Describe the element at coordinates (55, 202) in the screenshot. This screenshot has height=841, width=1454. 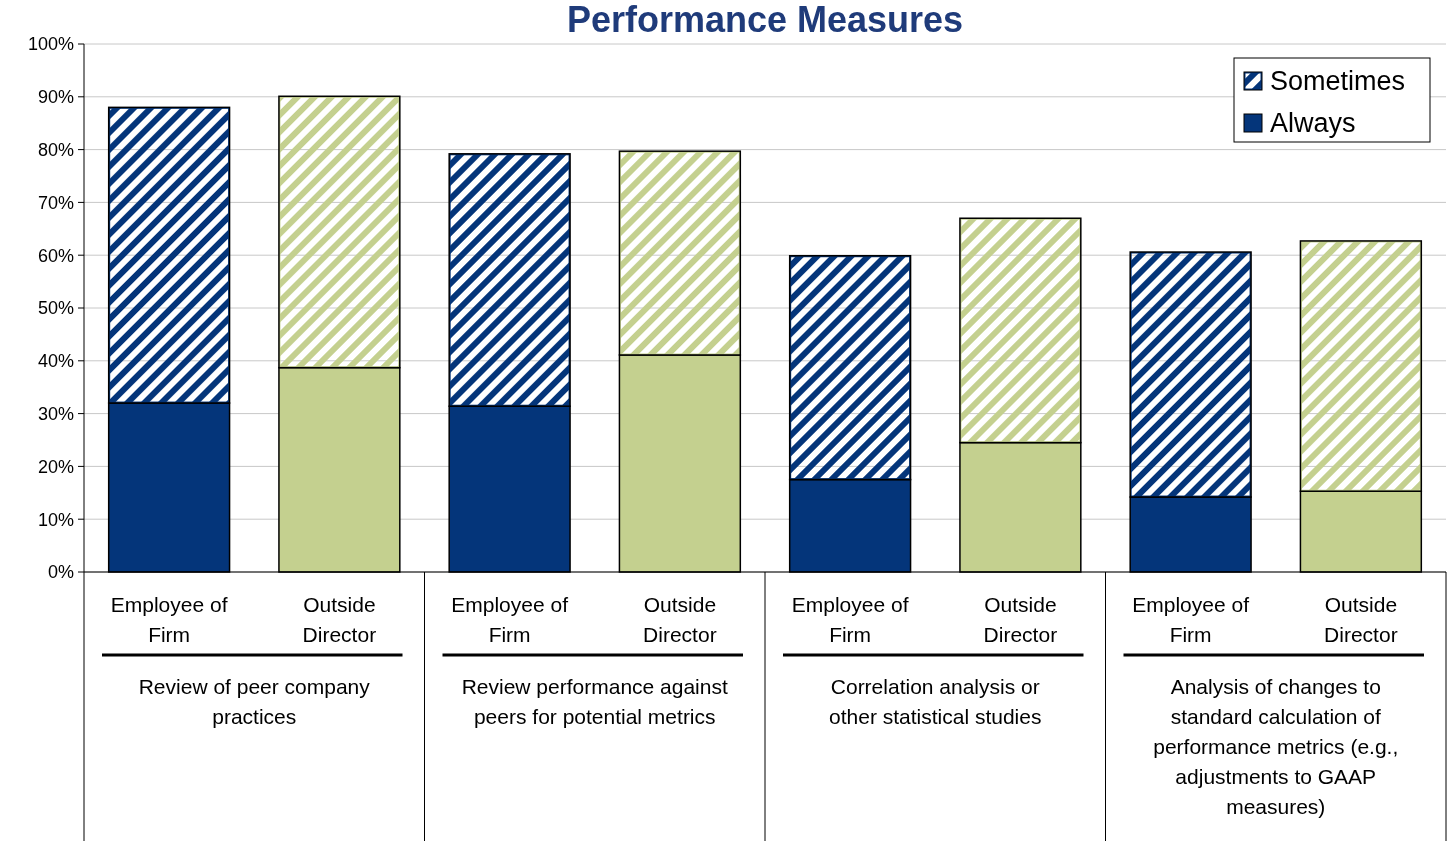
I see `y-tick-label: 70%` at that location.